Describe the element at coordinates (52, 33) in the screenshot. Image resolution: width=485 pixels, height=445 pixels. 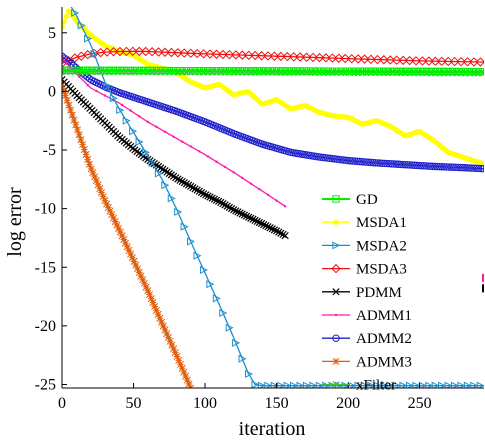
I see `y-tick-label: 5` at that location.